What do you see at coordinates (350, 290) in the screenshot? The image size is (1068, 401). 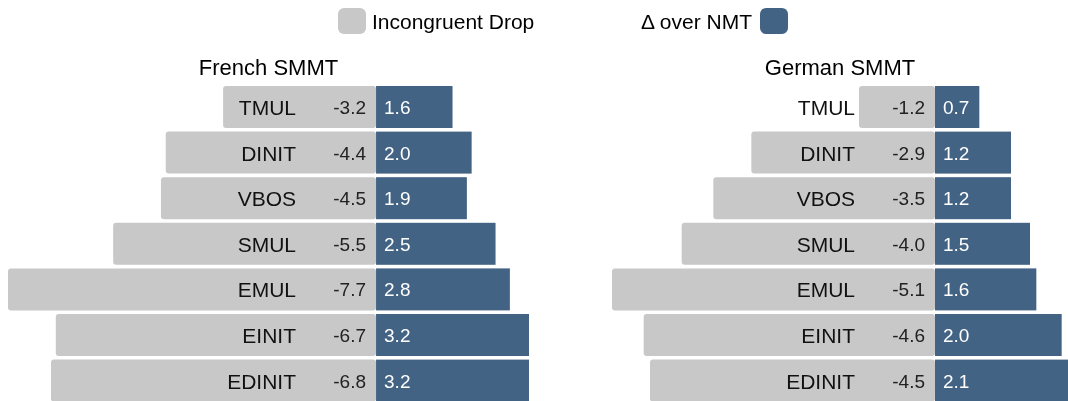 I see `data-label: -7.7` at bounding box center [350, 290].